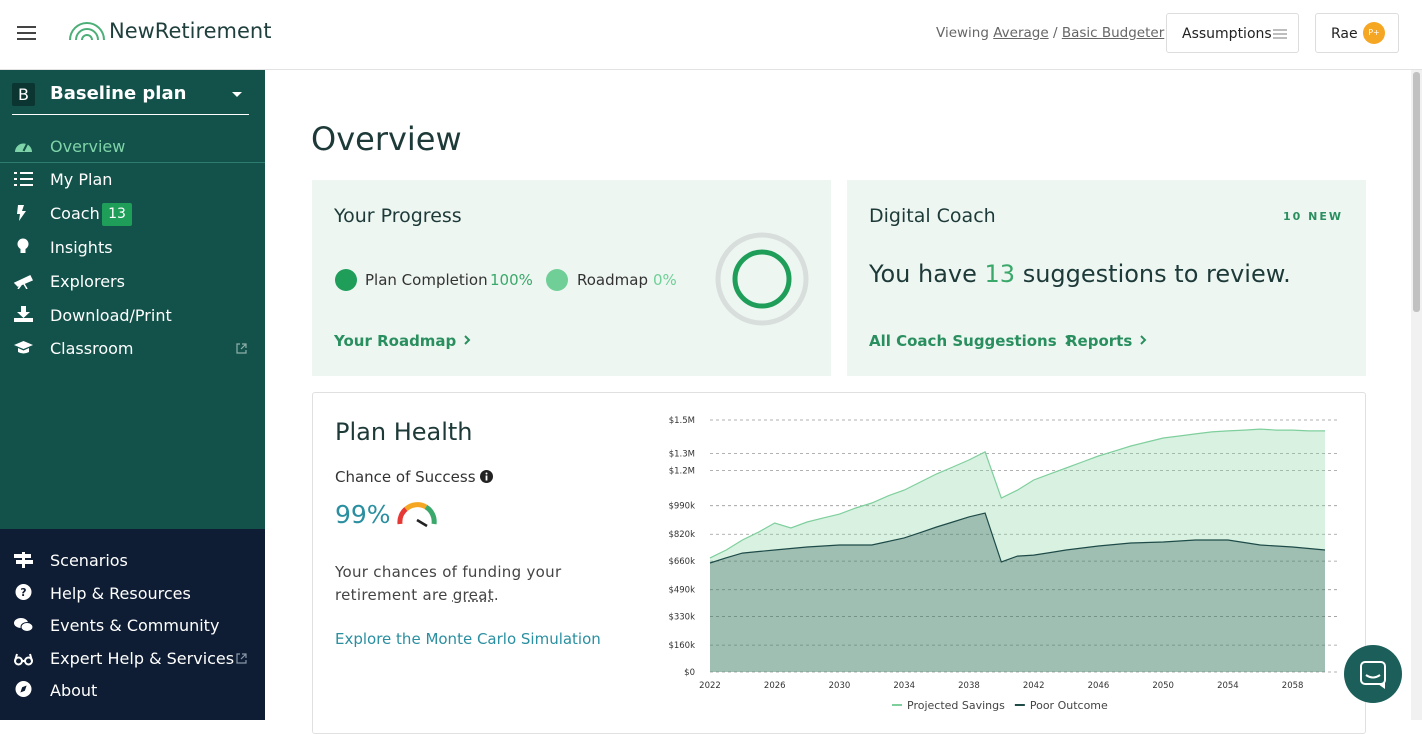  What do you see at coordinates (1069, 705) in the screenshot?
I see `legend-label: Poor Outcome` at bounding box center [1069, 705].